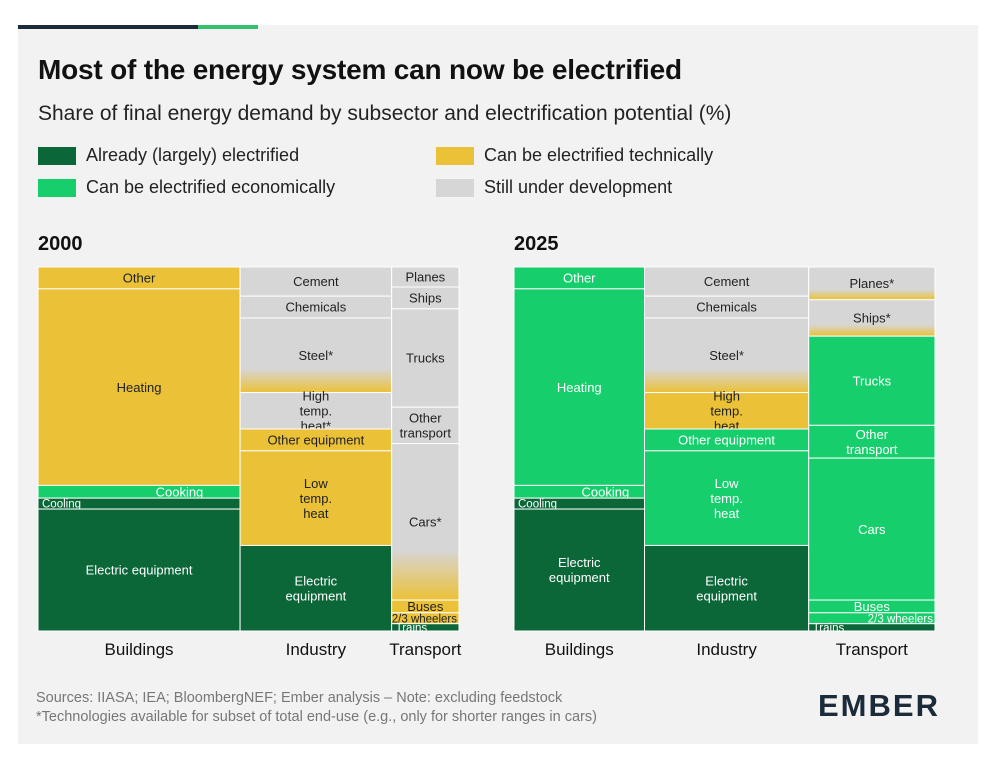  I want to click on legend-label: Can be electrified technically, so click(599, 155).